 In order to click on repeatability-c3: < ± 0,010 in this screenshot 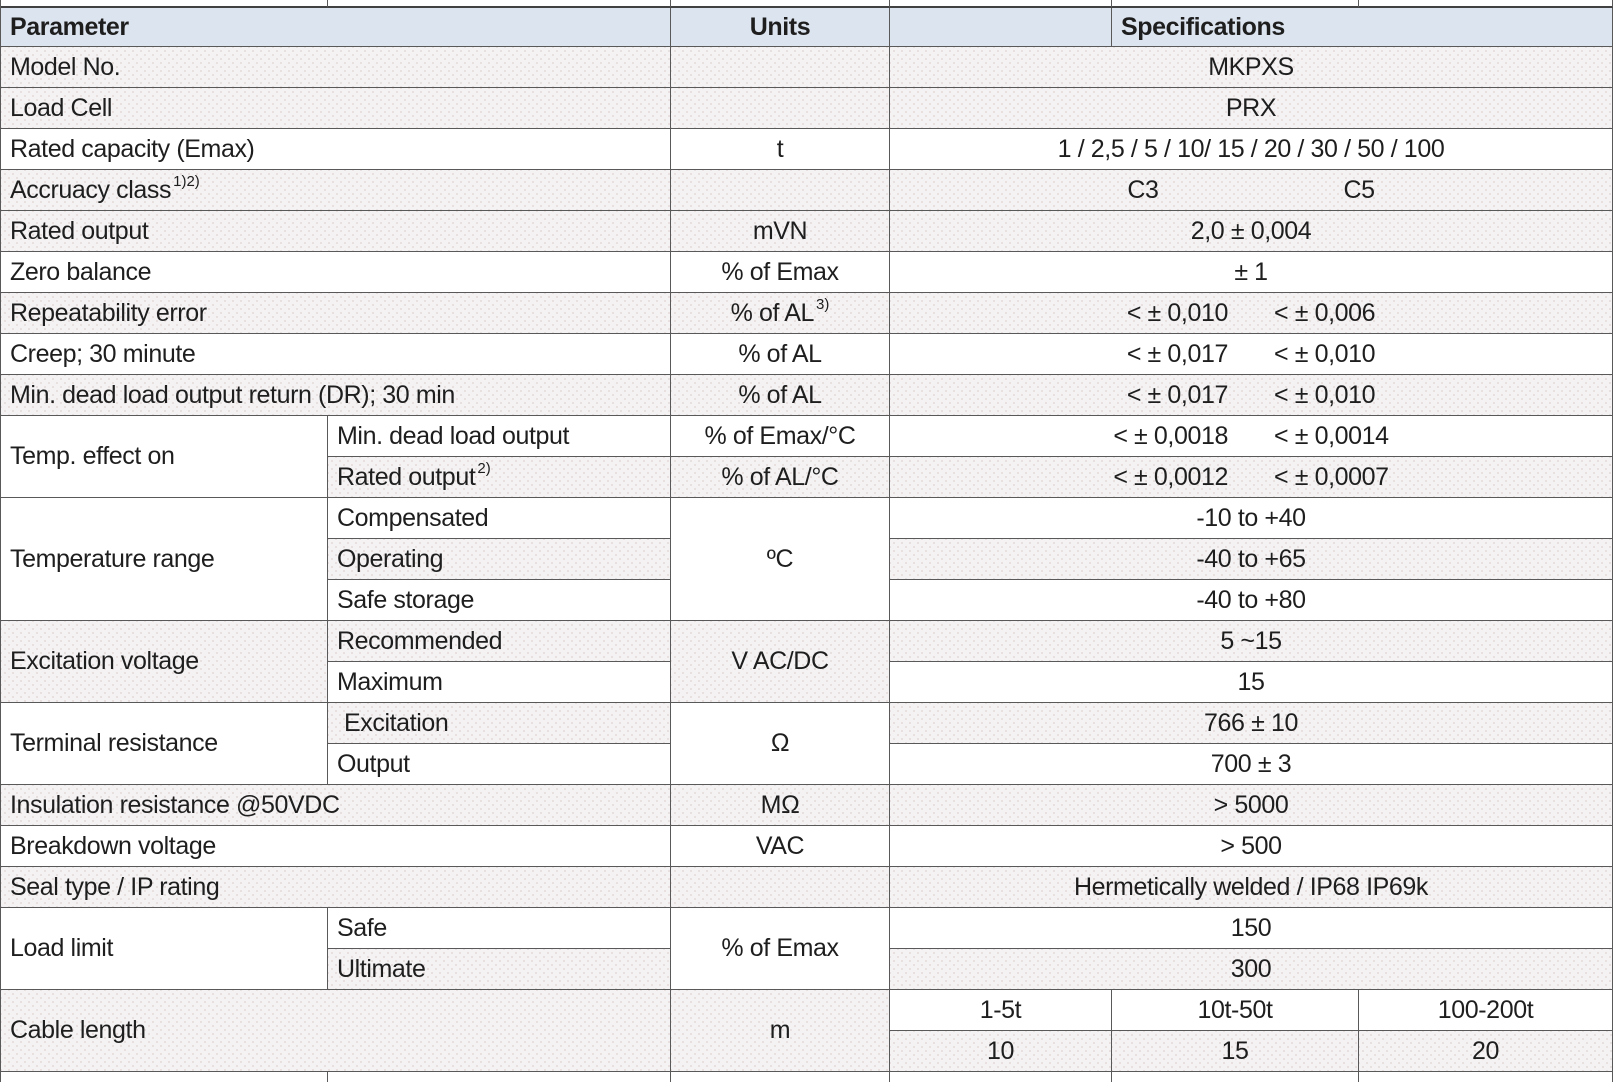, I will do `click(1177, 312)`.